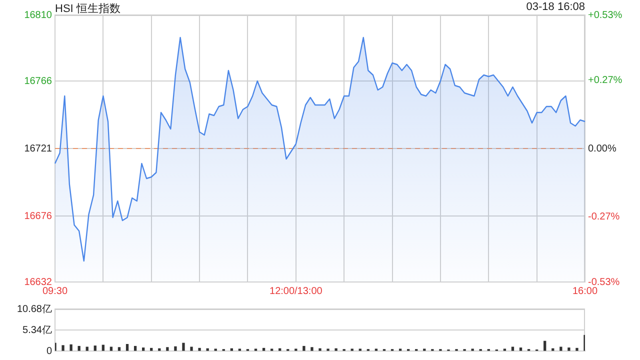  I want to click on y-tick-label: 10.68亿, so click(34, 309).